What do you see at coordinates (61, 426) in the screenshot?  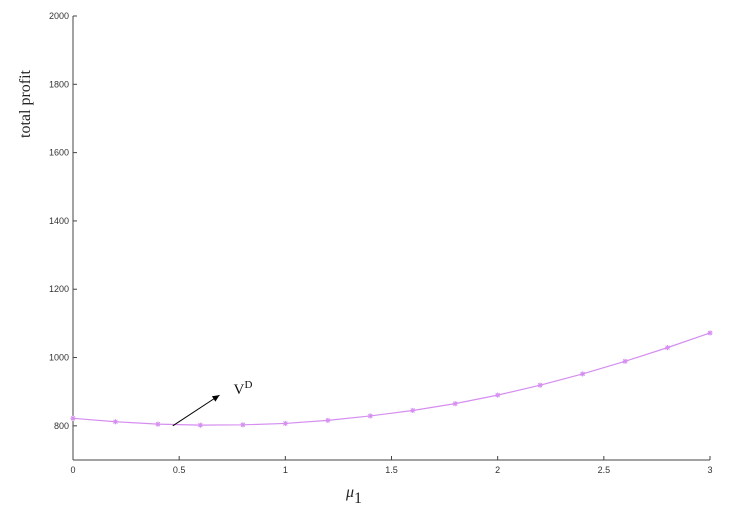 I see `y-tick-label: 800` at bounding box center [61, 426].